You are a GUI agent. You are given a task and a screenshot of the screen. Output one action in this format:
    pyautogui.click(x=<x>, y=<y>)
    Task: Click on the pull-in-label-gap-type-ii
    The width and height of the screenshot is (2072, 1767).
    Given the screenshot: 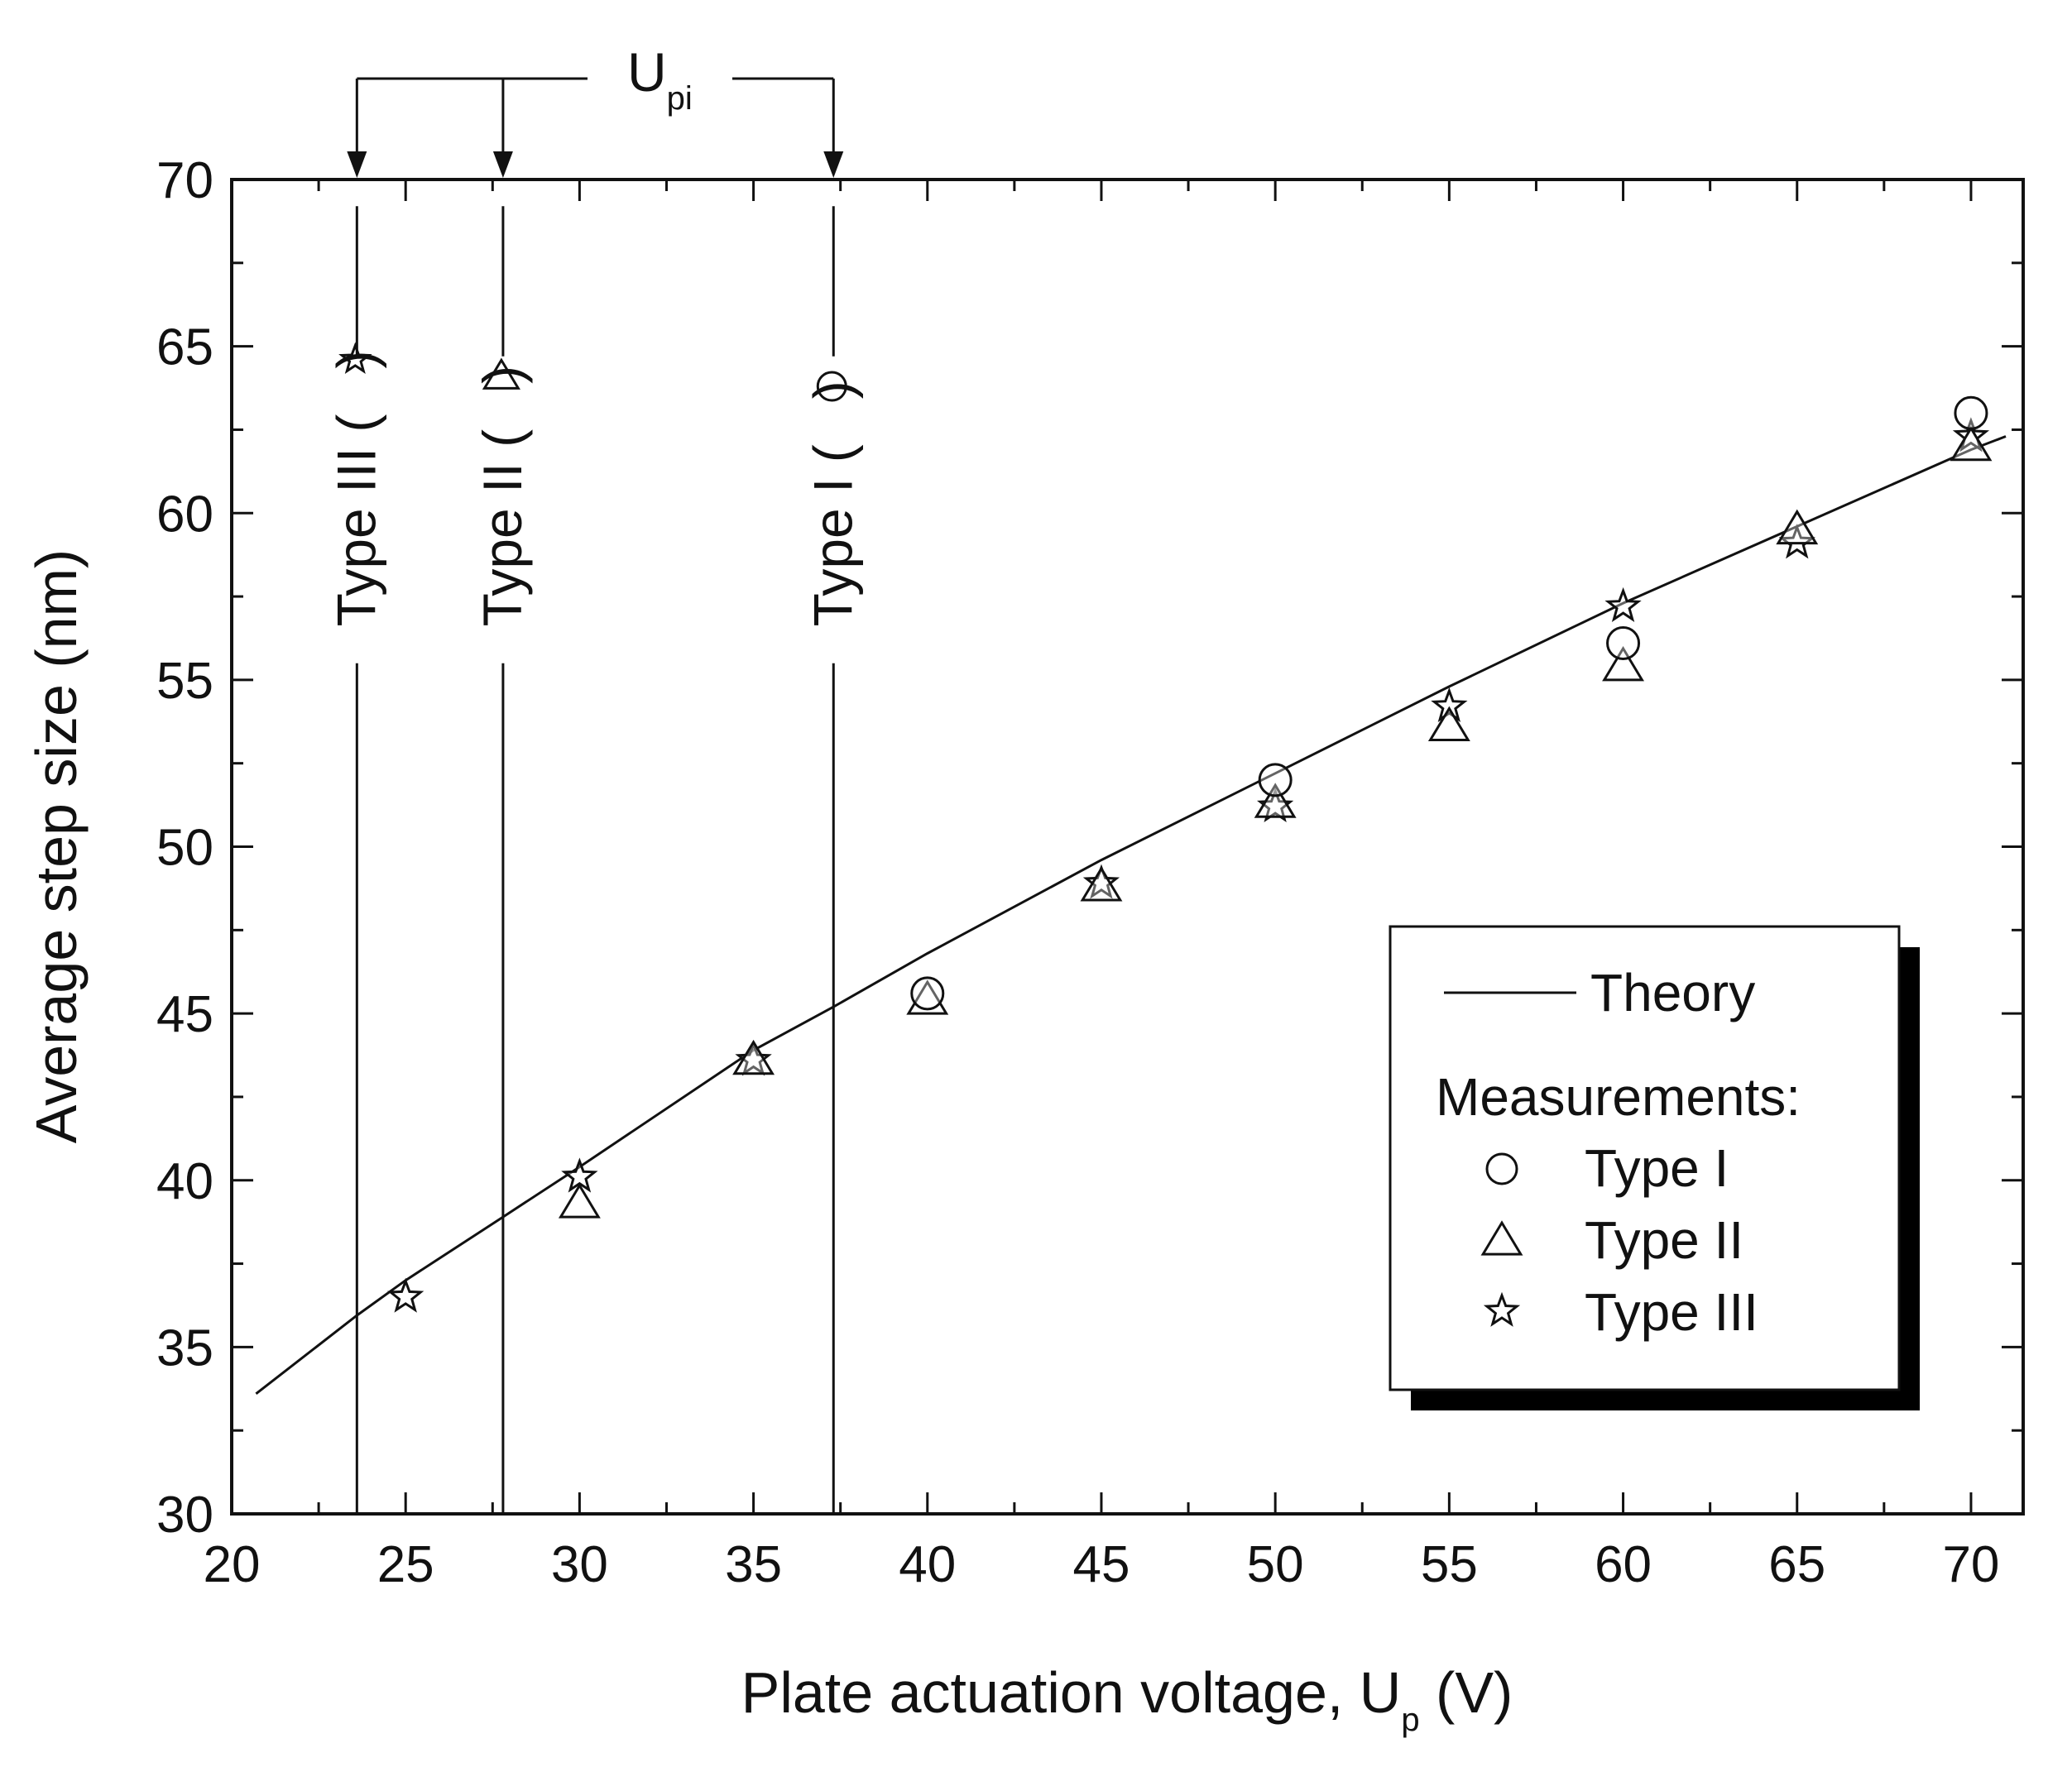 What is the action you would take?
    pyautogui.click(x=502, y=407)
    